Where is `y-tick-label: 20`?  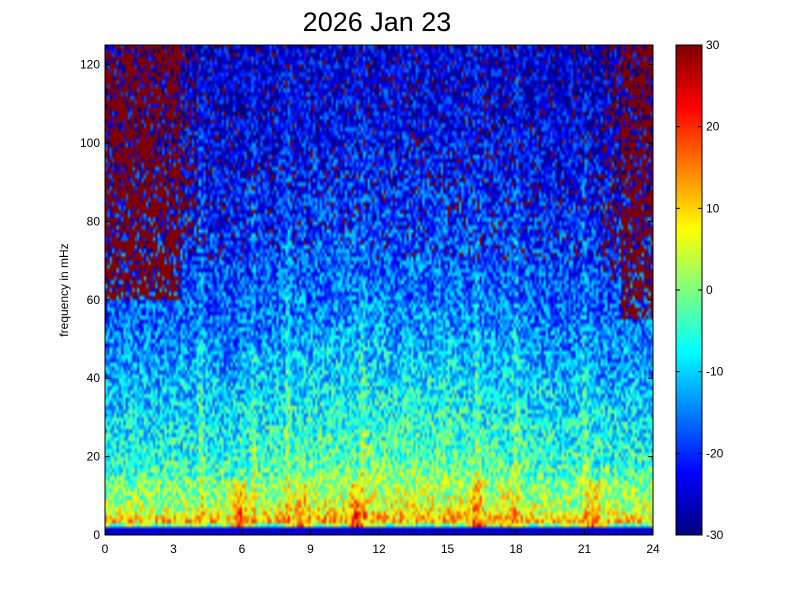
y-tick-label: 20 is located at coordinates (94, 457).